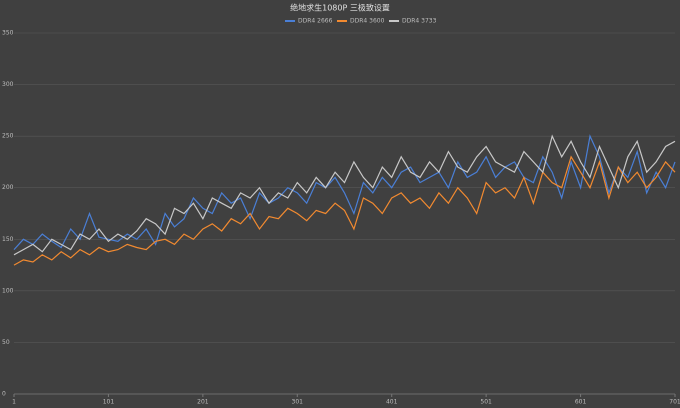  Describe the element at coordinates (203, 402) in the screenshot. I see `x-tick-label: 201` at that location.